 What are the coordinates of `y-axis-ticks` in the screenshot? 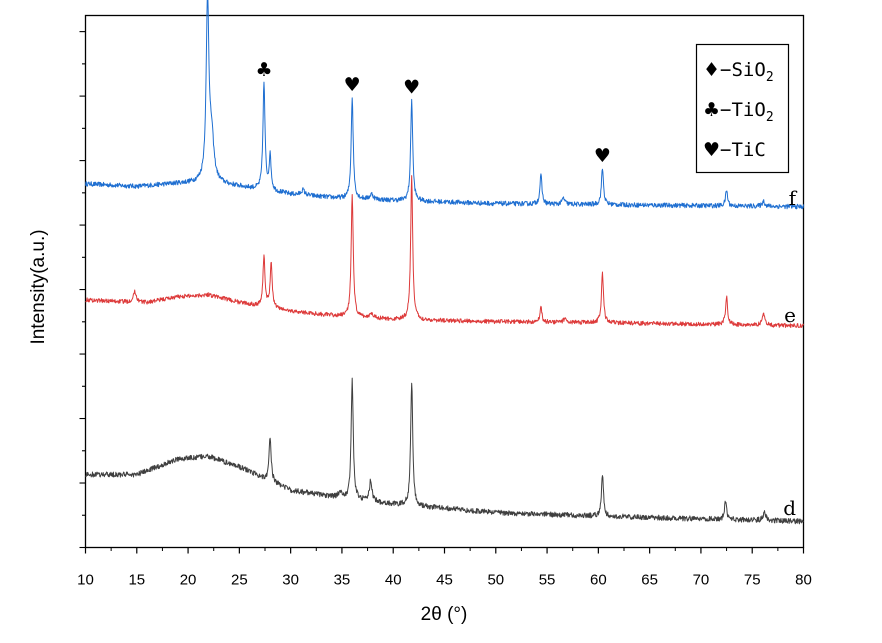 It's located at (82, 290).